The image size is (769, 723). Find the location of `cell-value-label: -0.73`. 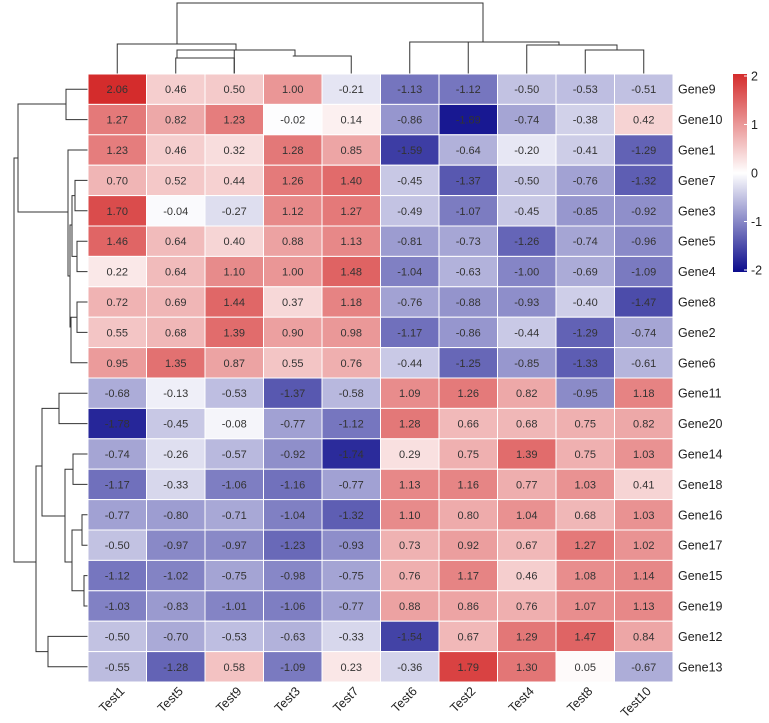

cell-value-label: -0.73 is located at coordinates (468, 242).